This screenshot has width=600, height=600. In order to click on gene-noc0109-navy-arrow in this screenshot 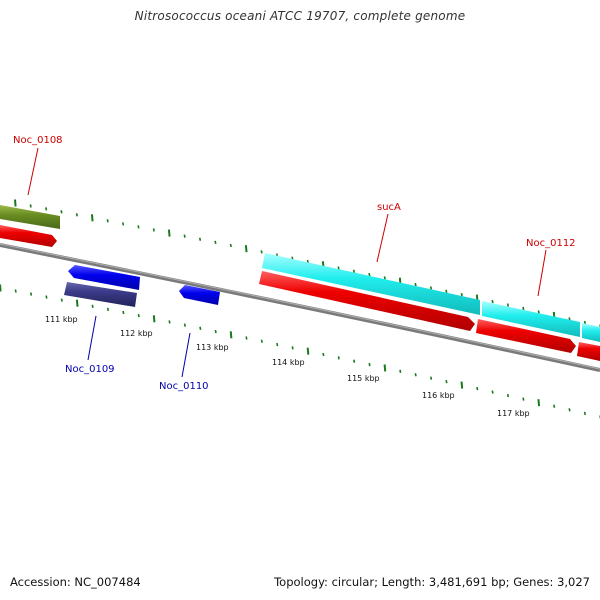, I will do `click(100, 294)`.